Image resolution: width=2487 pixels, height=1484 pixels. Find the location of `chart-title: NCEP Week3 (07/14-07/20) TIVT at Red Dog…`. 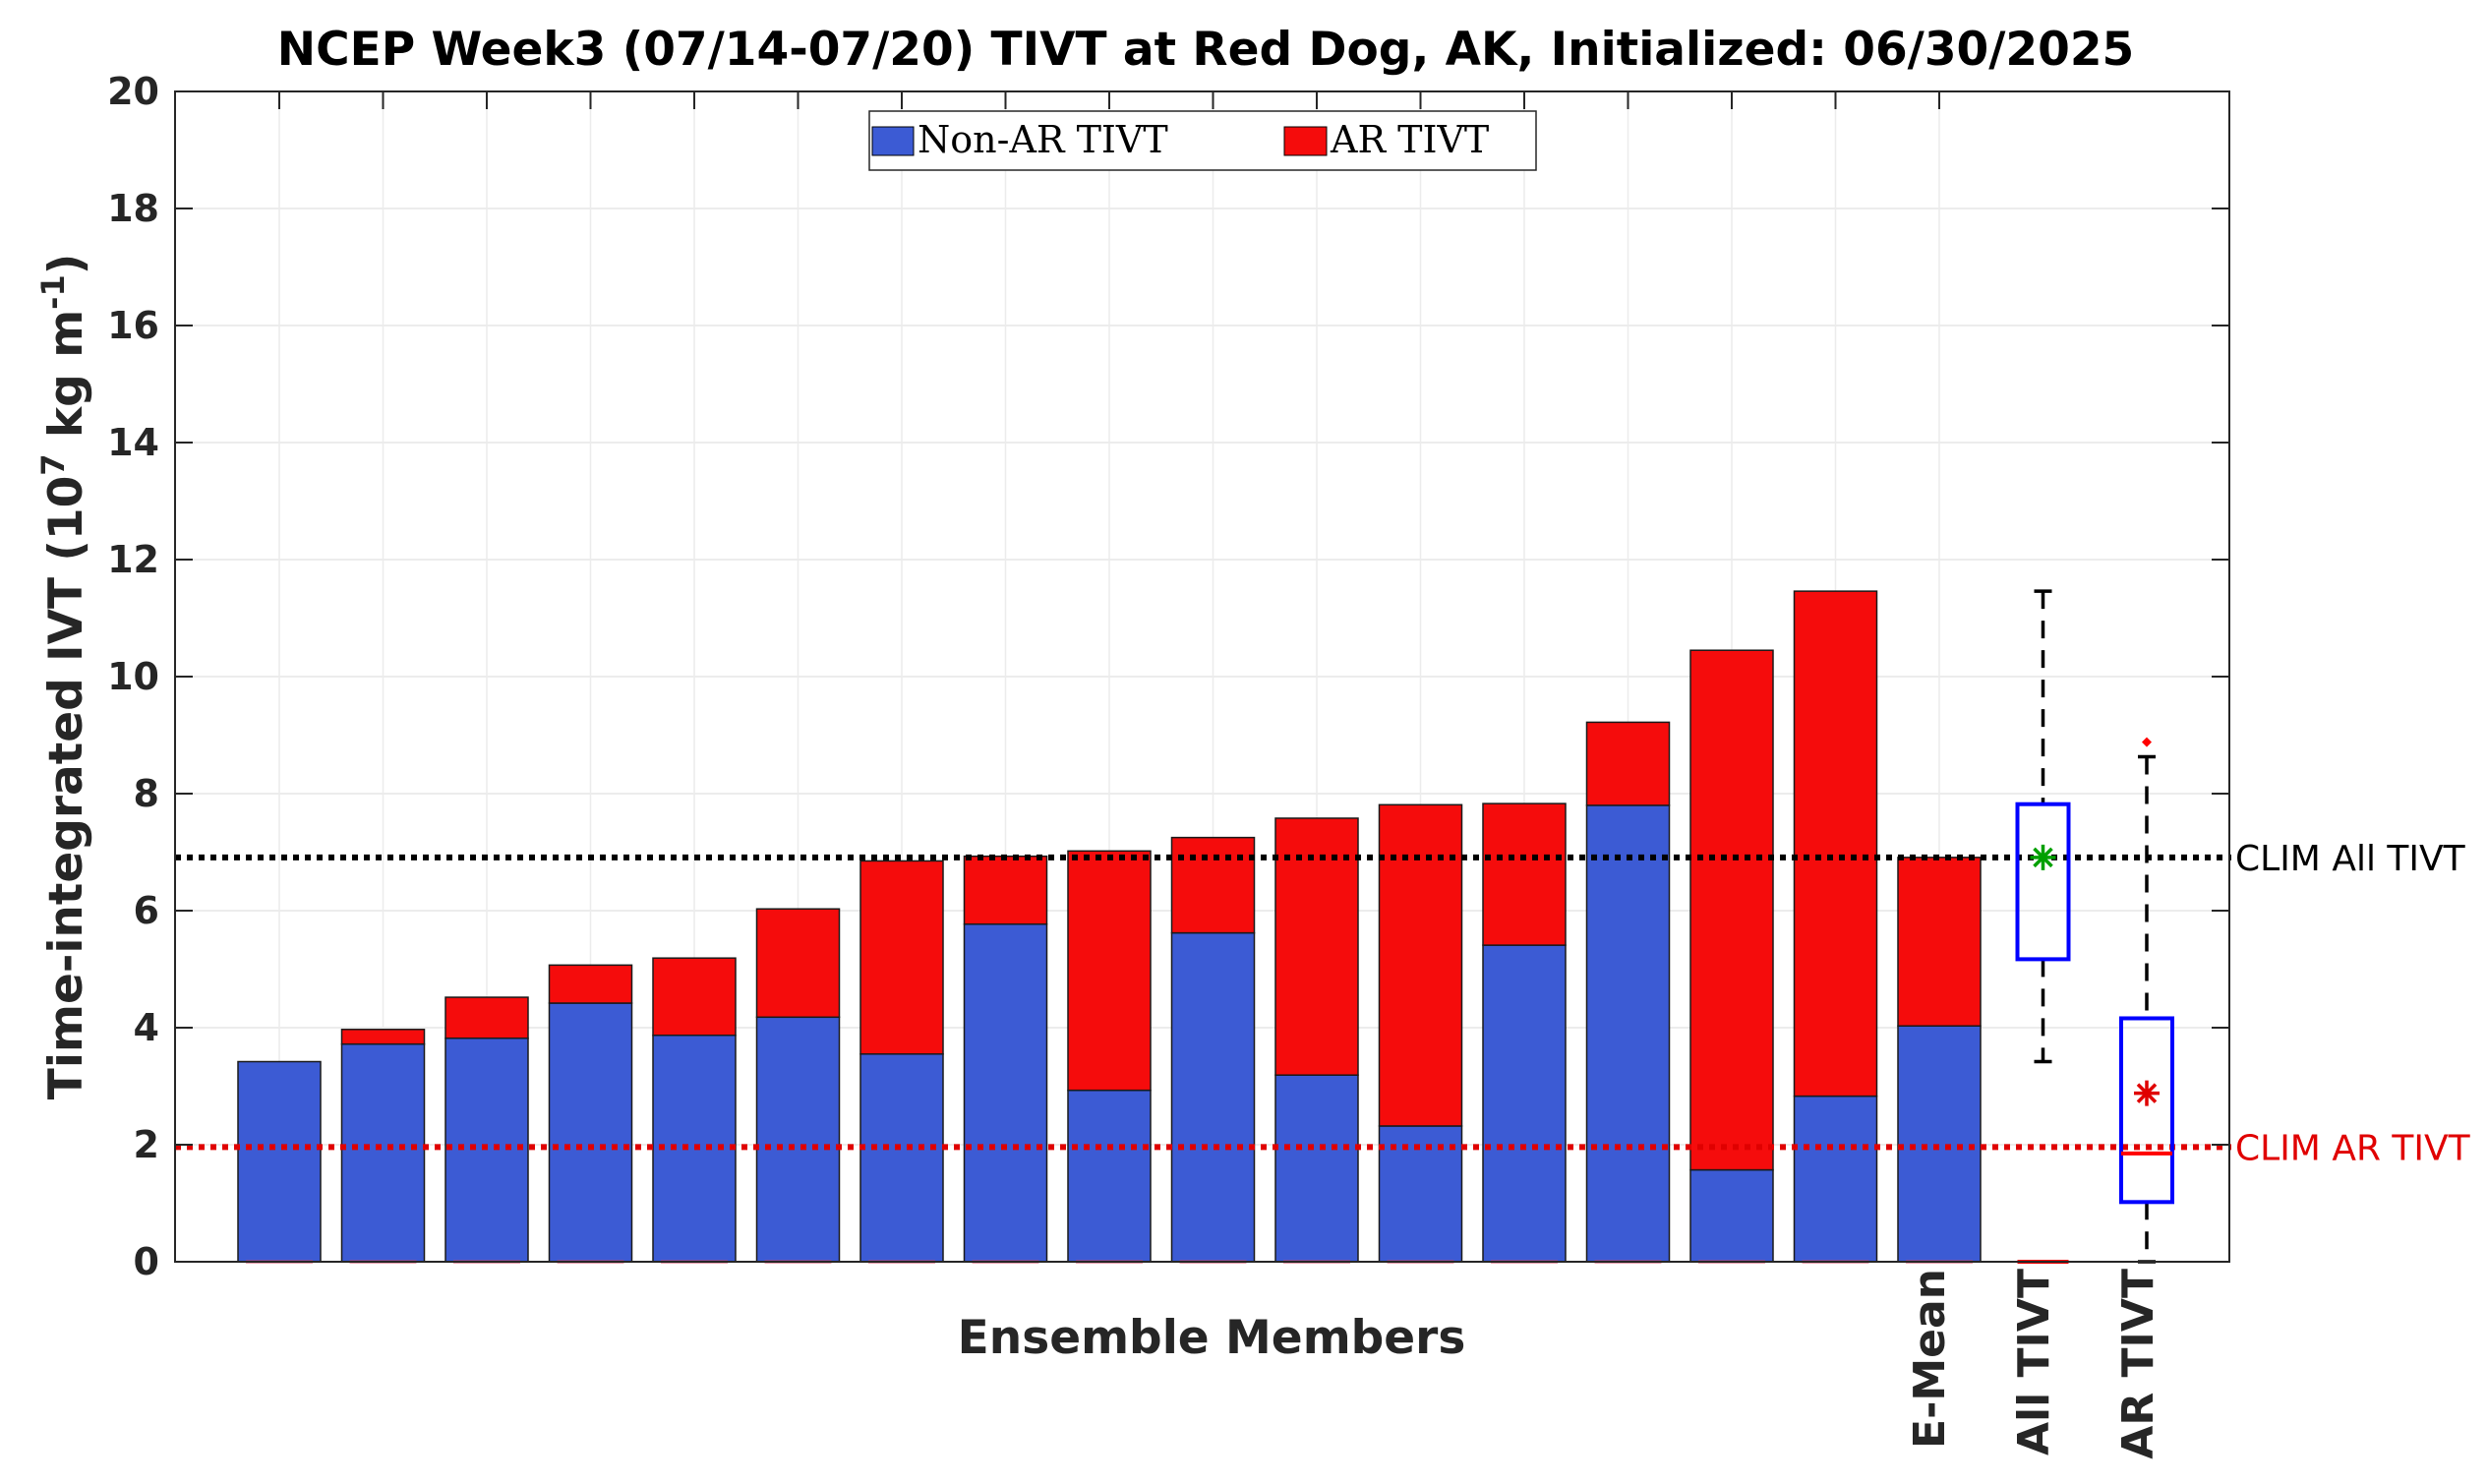

chart-title: NCEP Week3 (07/14-07/20) TIVT at Red Dog… is located at coordinates (1205, 50).